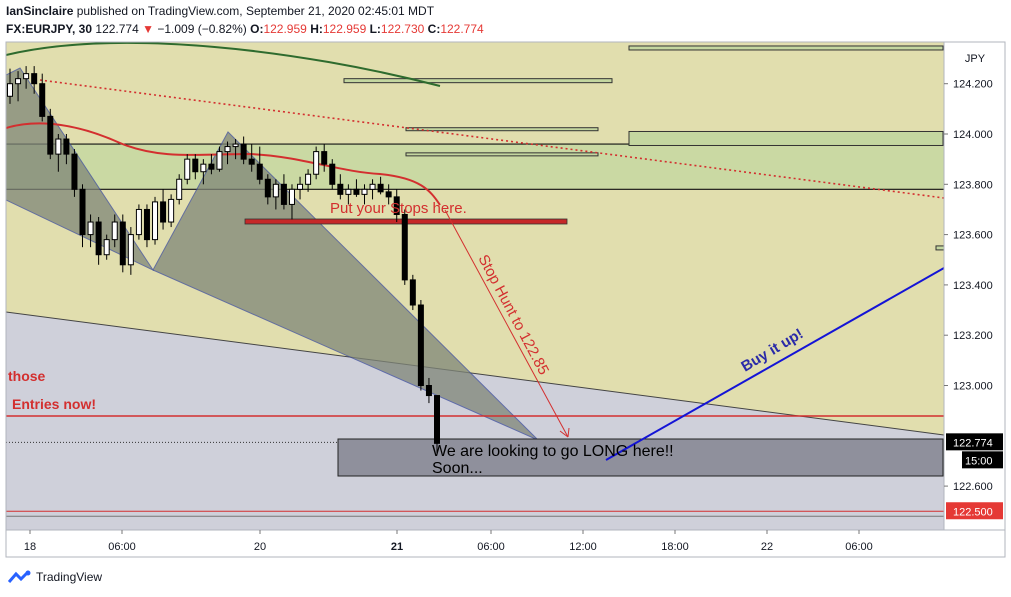 The height and width of the screenshot is (597, 1011). I want to click on time-tick-label: 21, so click(397, 547).